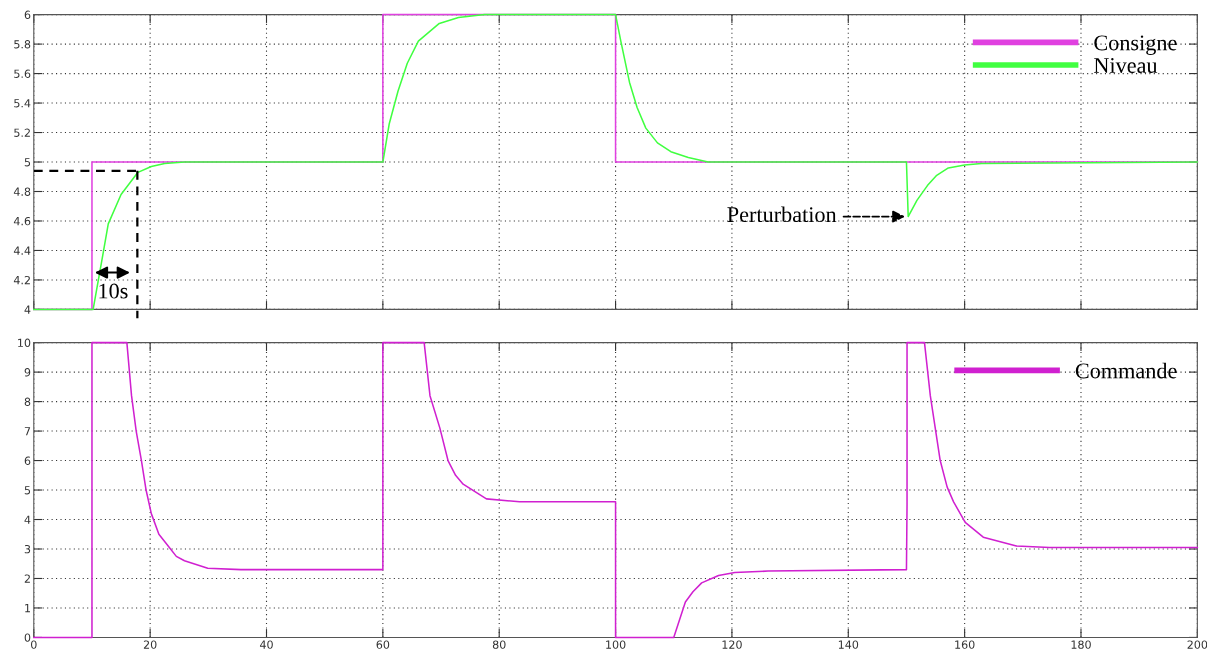 The width and height of the screenshot is (1207, 664). What do you see at coordinates (27, 431) in the screenshot?
I see `y-tick-label: 7` at bounding box center [27, 431].